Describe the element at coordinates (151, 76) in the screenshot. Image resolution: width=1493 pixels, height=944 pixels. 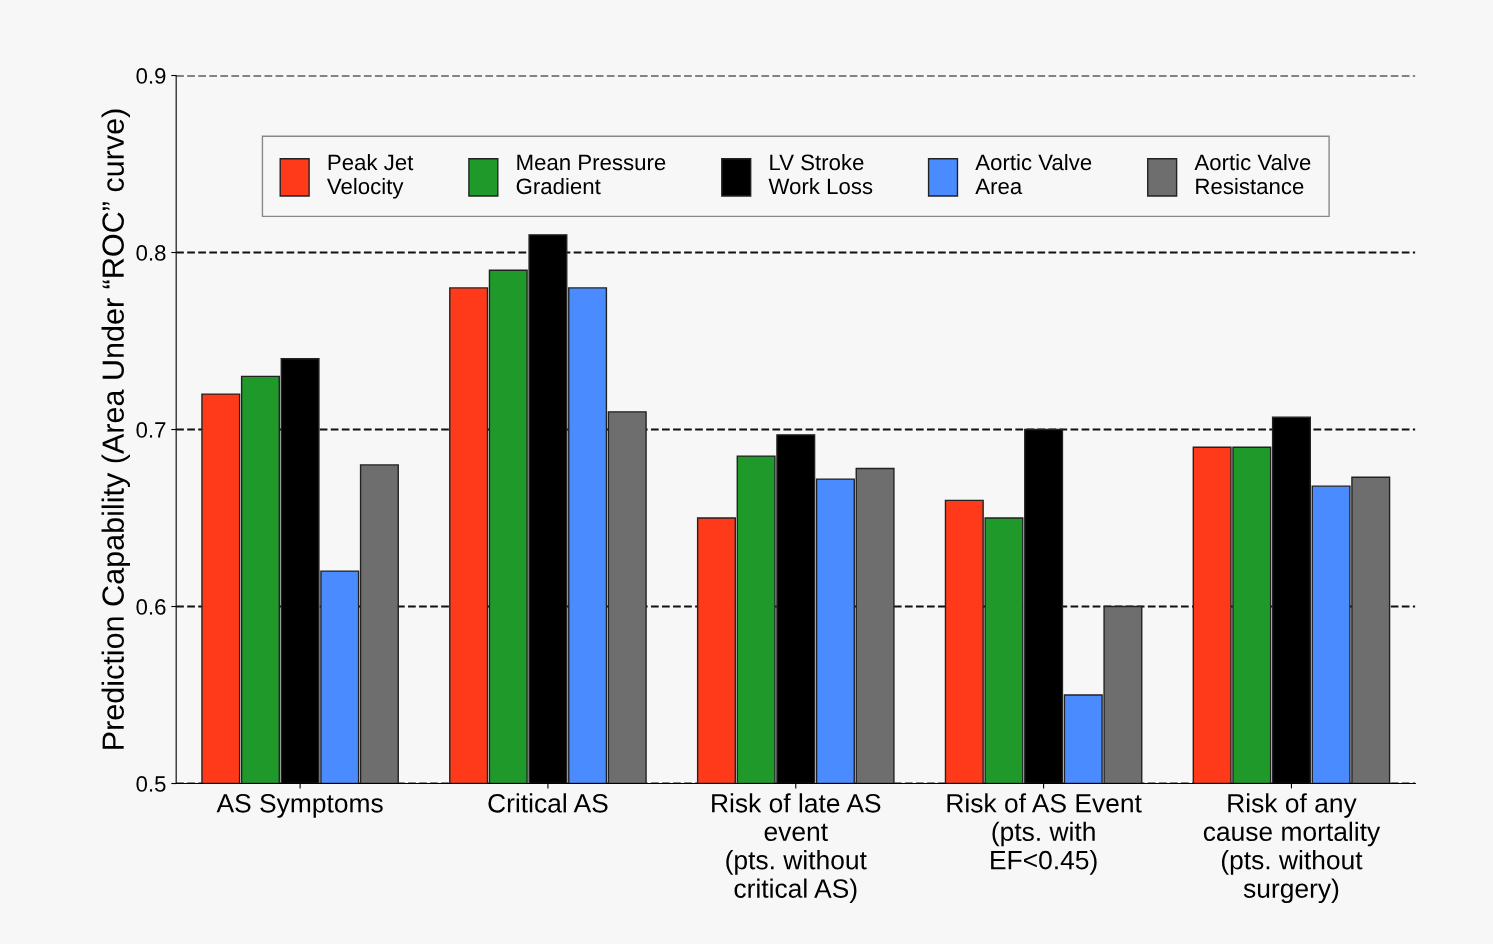
I see `y-tick-label: 0.9` at that location.